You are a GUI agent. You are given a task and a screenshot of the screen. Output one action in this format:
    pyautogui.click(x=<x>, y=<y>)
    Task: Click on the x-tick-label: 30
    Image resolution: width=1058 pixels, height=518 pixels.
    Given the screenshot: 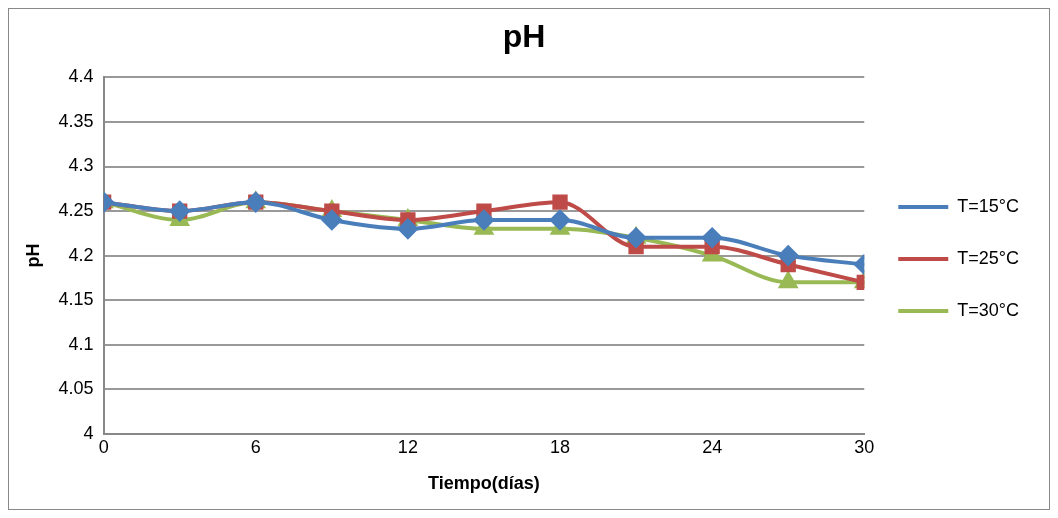 What is the action you would take?
    pyautogui.click(x=864, y=446)
    